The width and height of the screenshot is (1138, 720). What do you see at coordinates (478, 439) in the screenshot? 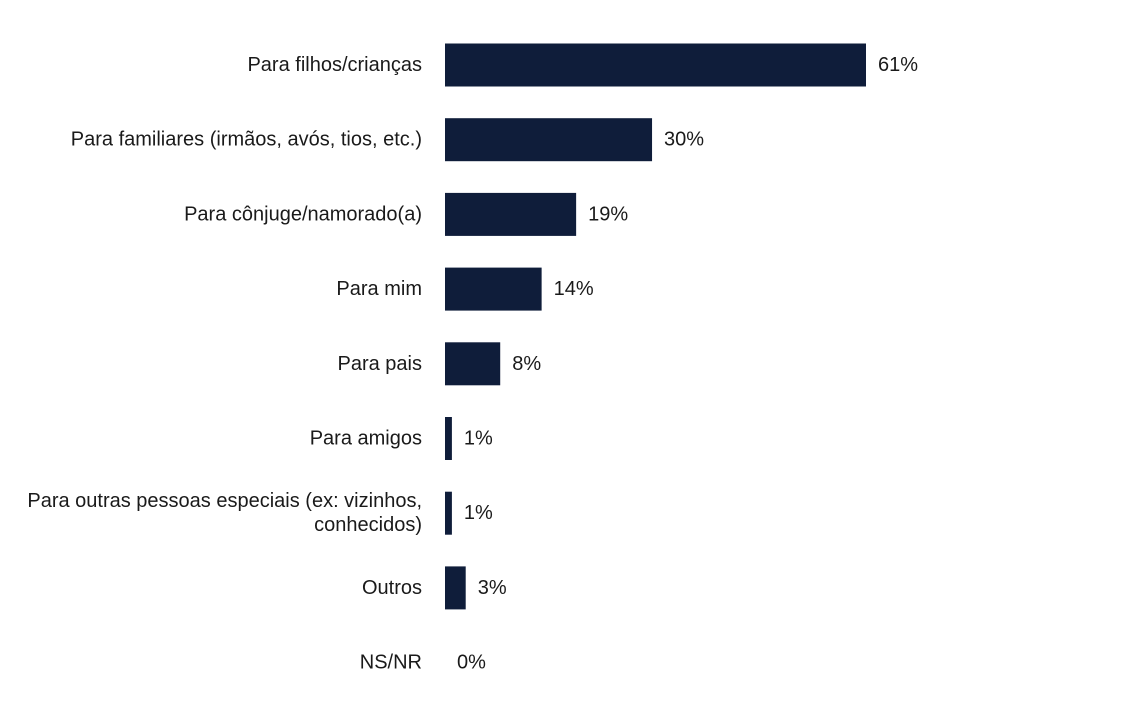
I see `value-label-5: 1%` at bounding box center [478, 439].